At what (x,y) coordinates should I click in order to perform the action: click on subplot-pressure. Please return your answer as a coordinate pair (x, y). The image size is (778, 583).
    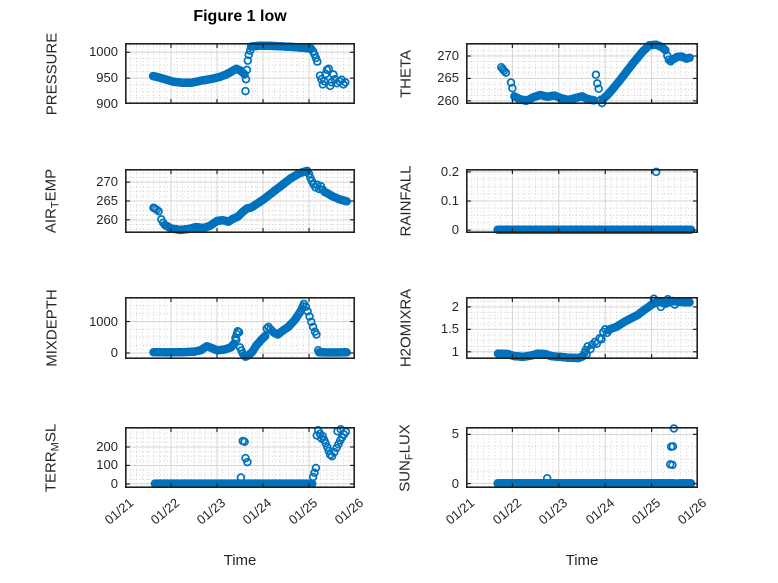
    Looking at the image, I should click on (240, 73).